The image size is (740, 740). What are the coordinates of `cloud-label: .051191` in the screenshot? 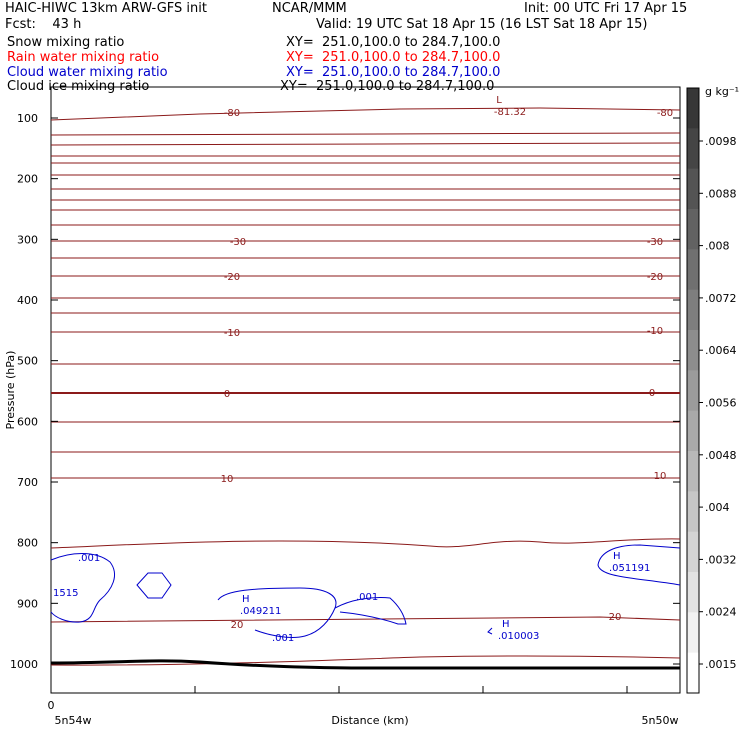 It's located at (629, 568).